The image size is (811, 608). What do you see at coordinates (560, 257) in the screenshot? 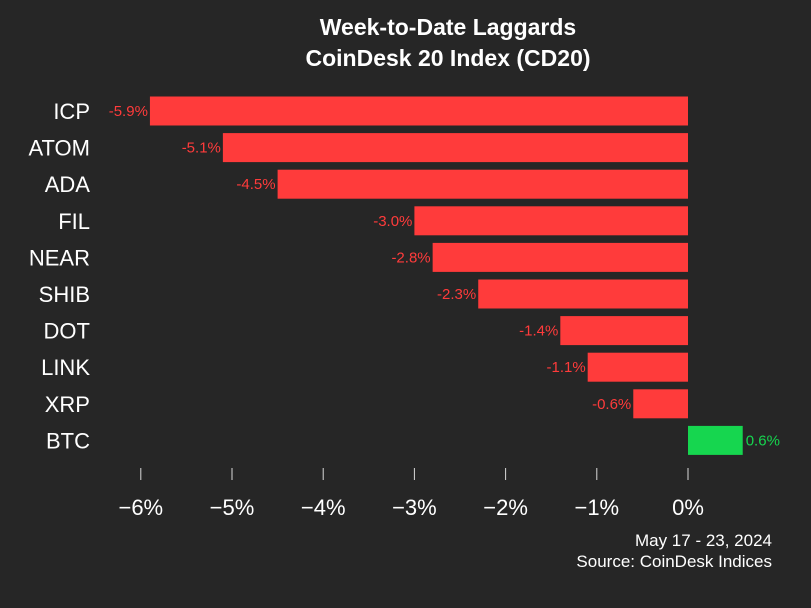
I see `bar-near` at bounding box center [560, 257].